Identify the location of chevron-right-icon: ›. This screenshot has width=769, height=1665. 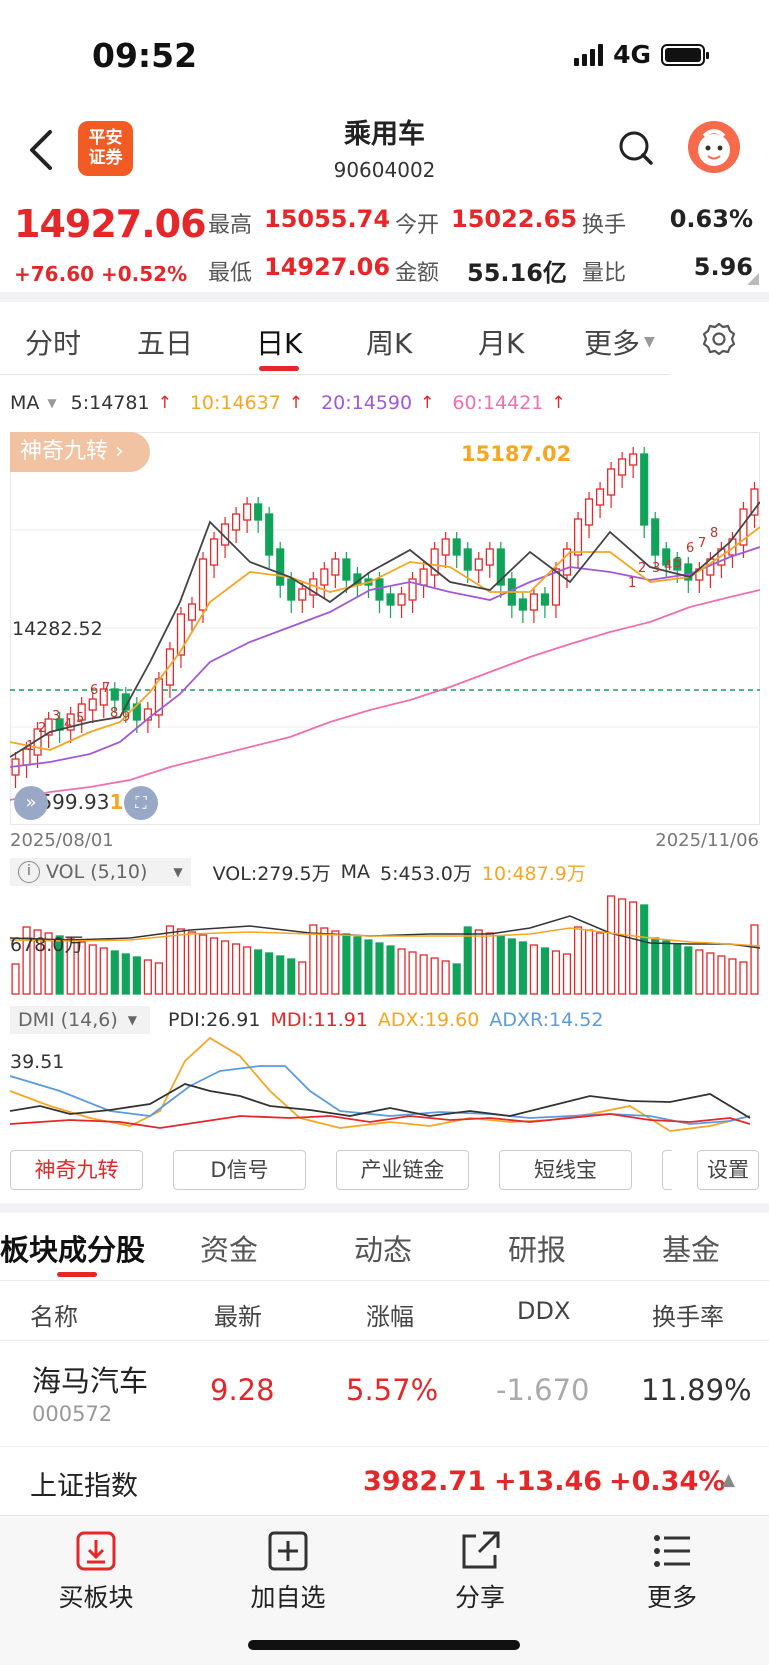
(119, 451).